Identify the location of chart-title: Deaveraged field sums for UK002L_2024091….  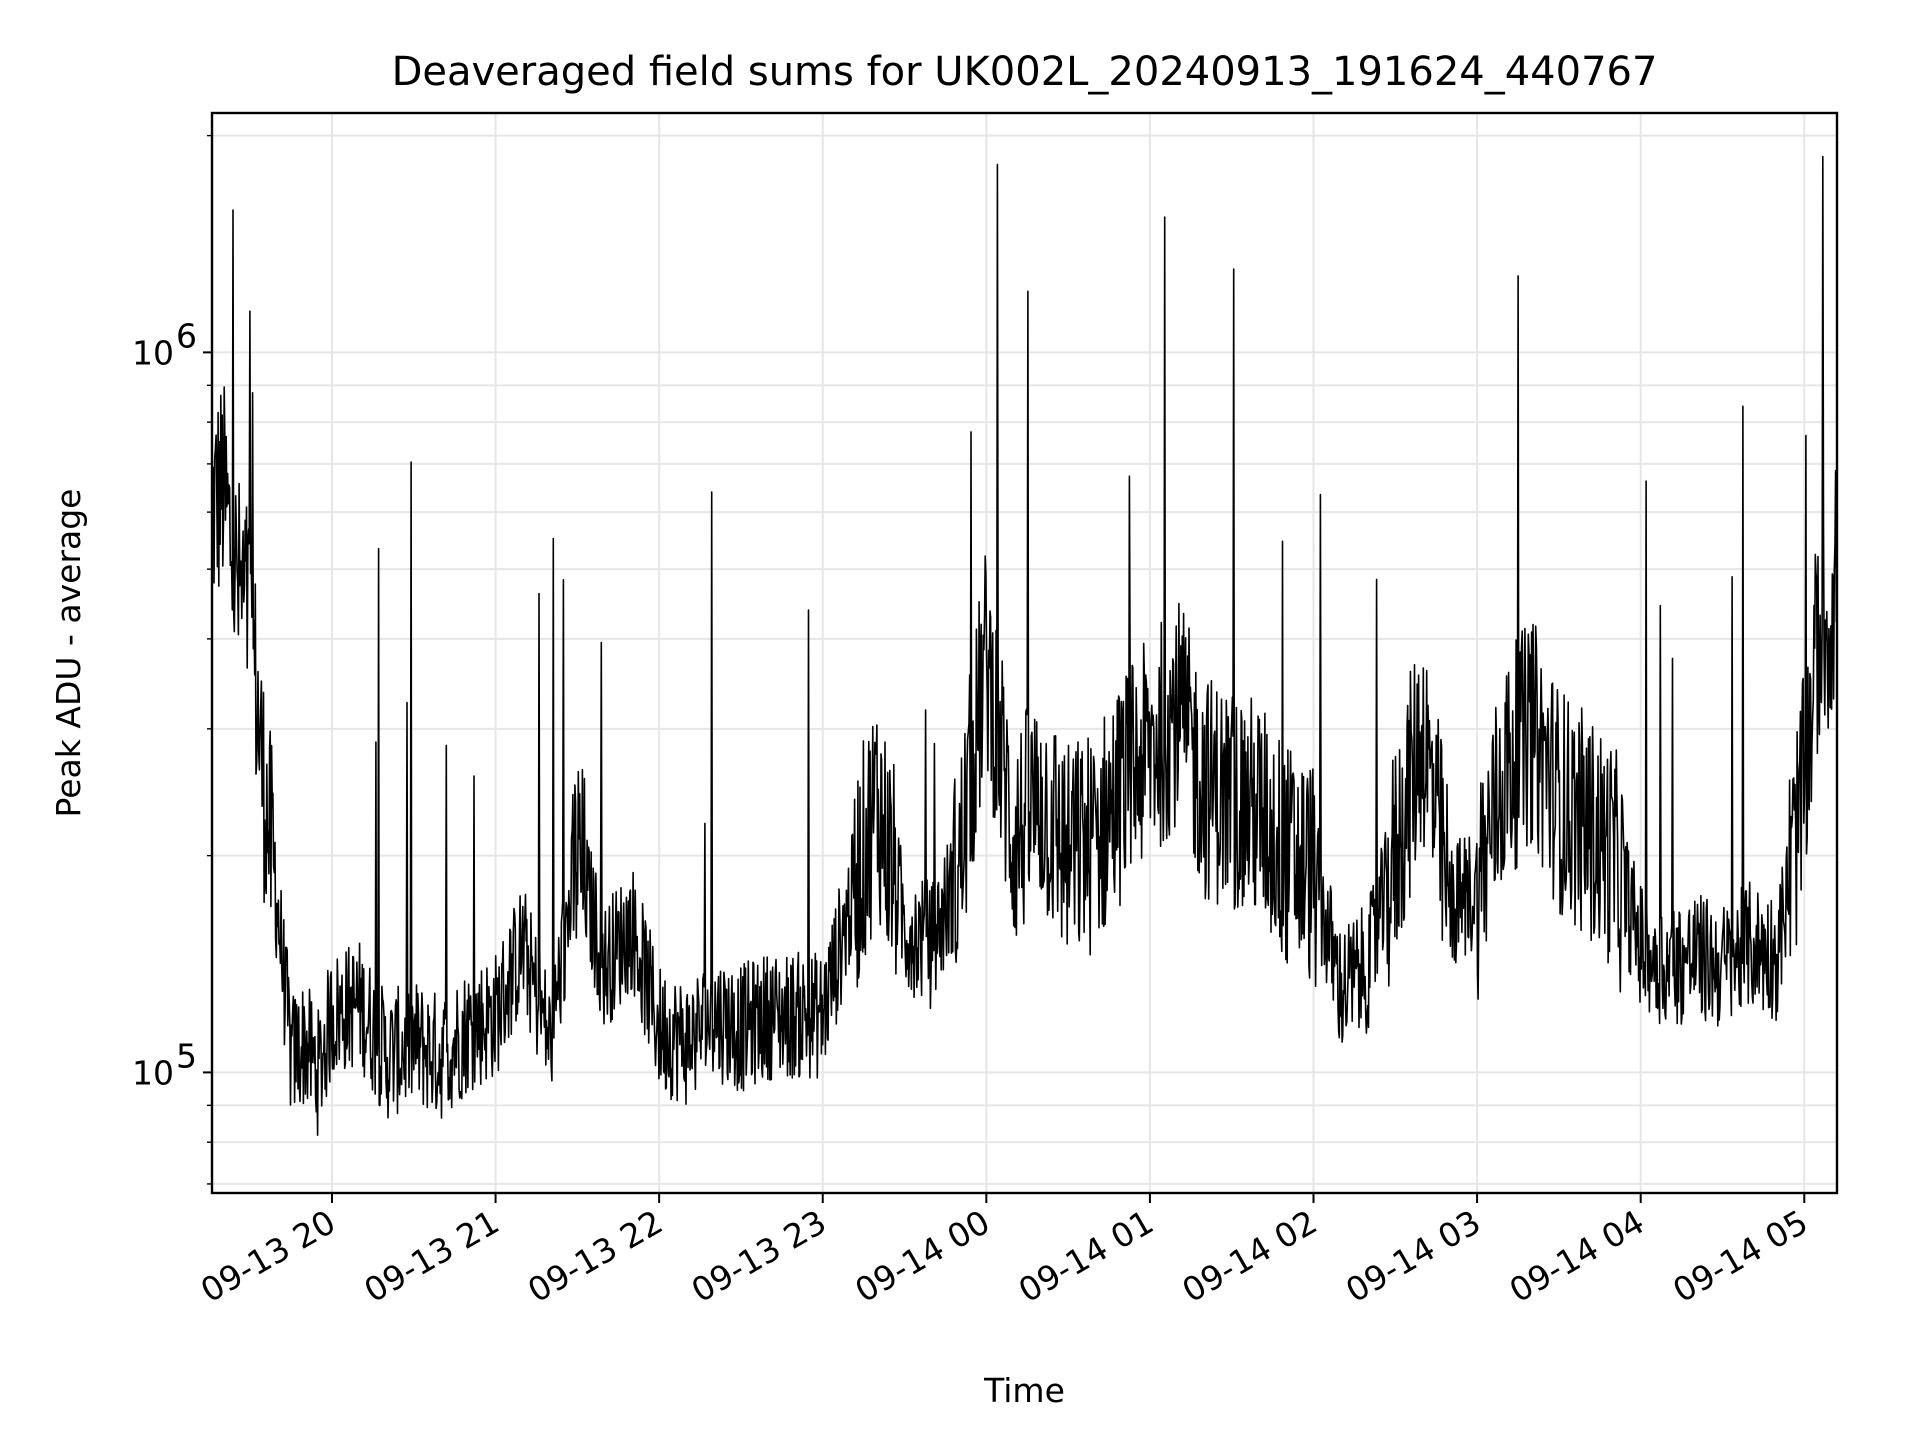
(1025, 72).